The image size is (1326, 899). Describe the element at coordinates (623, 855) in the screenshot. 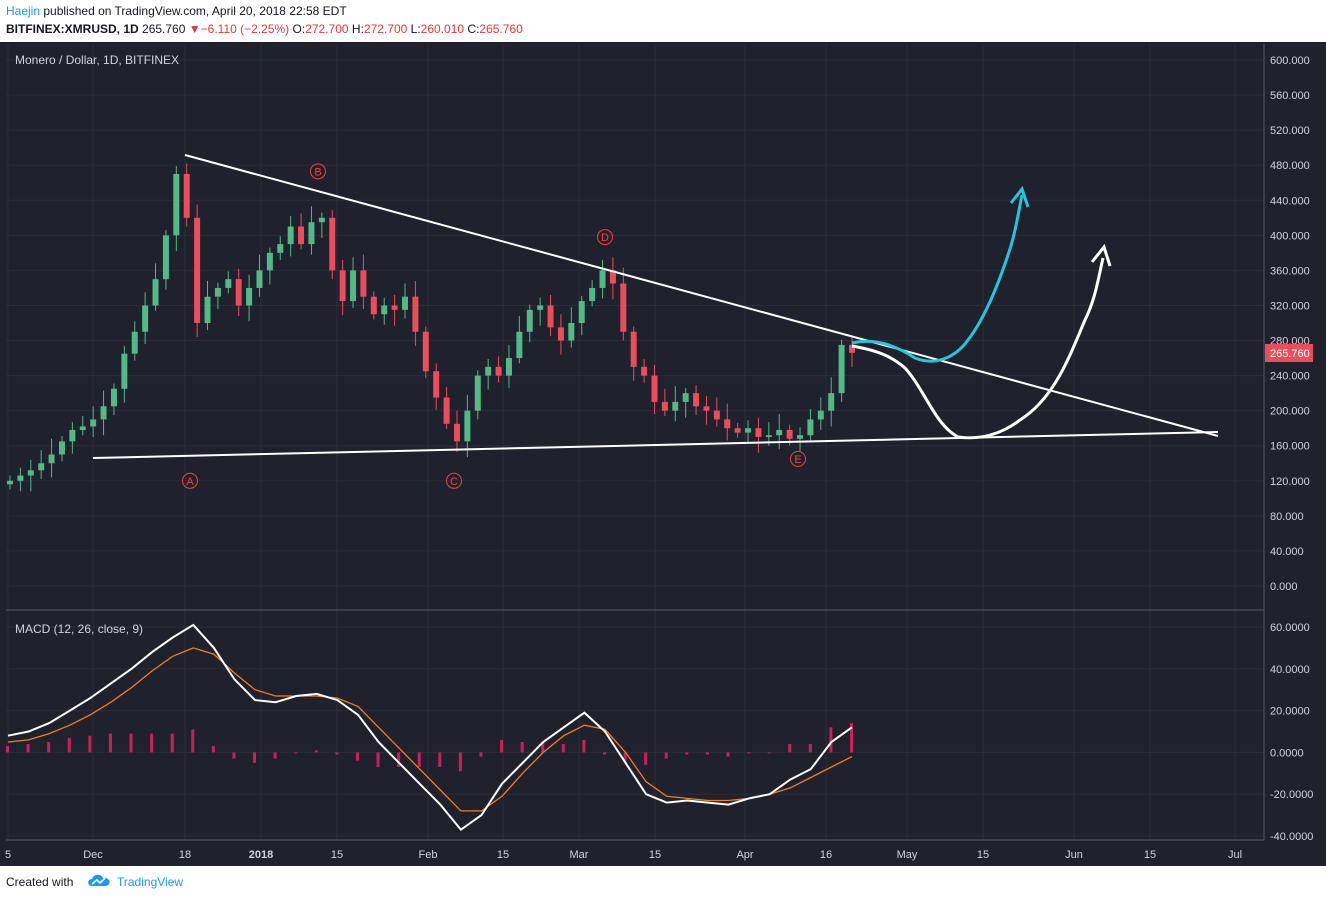

I see `time-axis: 5 Dec 18 2018 15 Feb 15 Mar 15 Apr 16 May 15 Jun 15 Jul` at that location.